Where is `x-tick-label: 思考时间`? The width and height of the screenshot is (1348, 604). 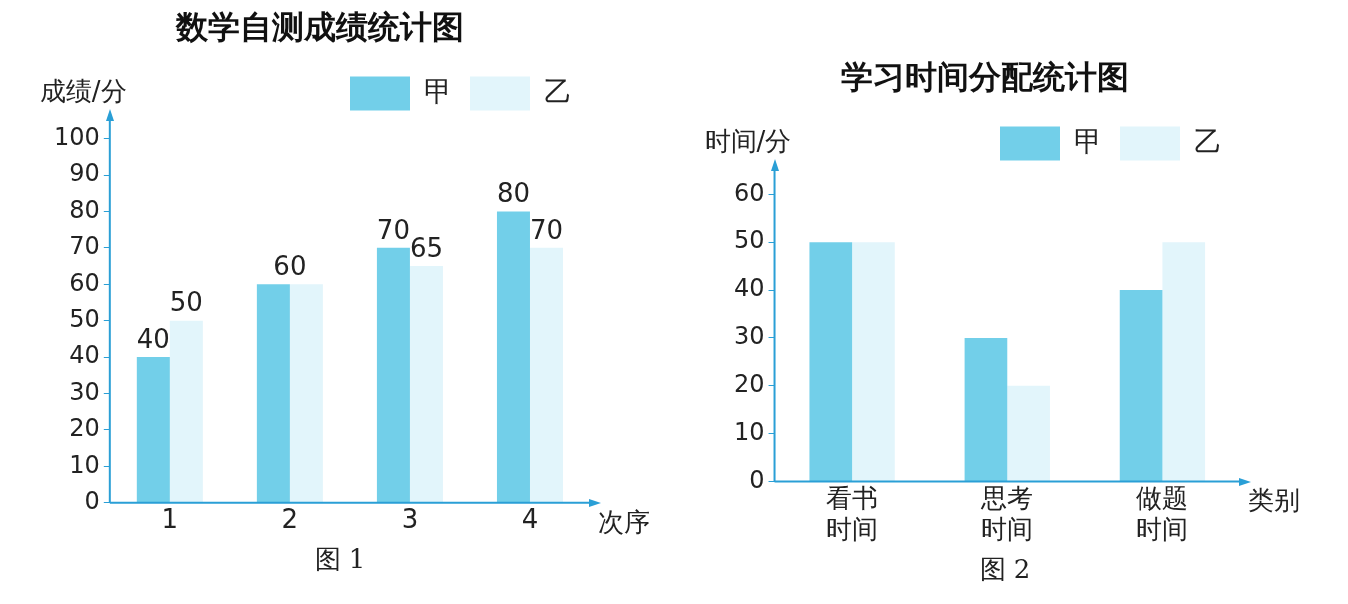 x-tick-label: 思考时间 is located at coordinates (1007, 513).